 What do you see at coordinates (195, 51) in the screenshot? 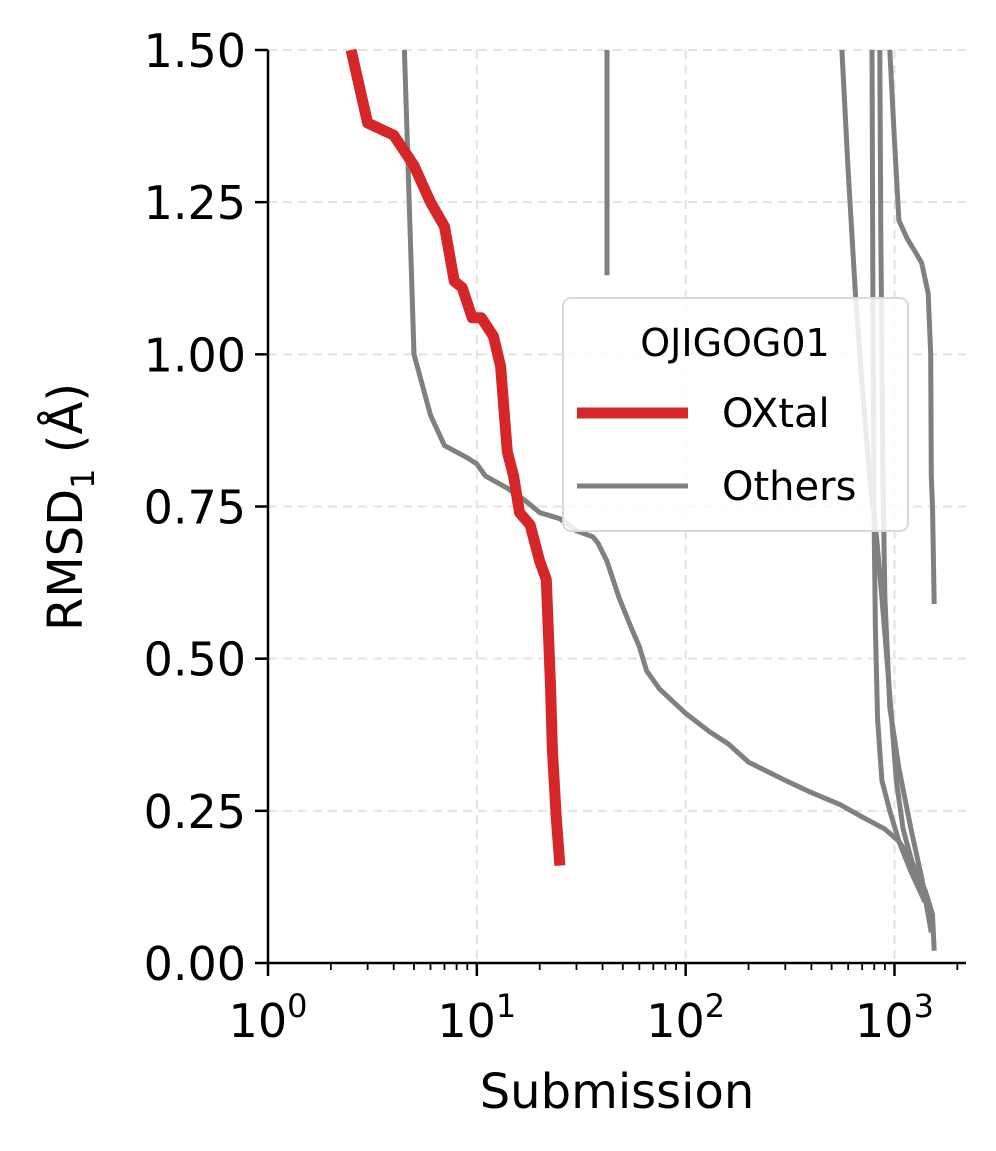
I see `y-tick-label: 1.50` at bounding box center [195, 51].